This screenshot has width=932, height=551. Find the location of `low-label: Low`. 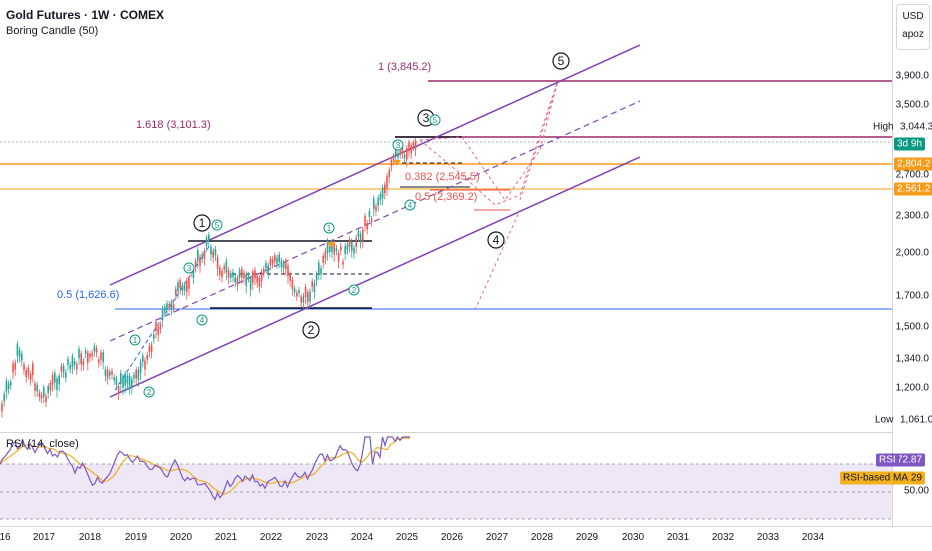

low-label: Low is located at coordinates (884, 420).